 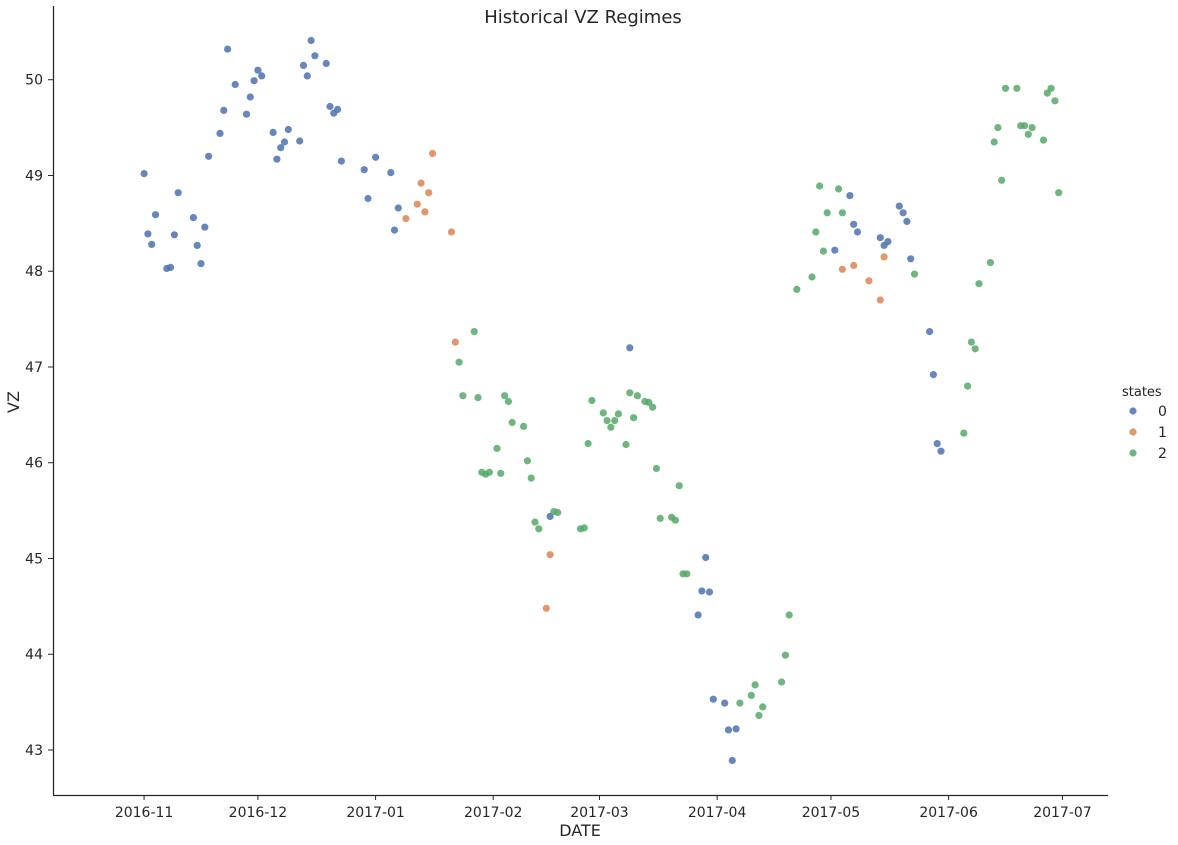 What do you see at coordinates (948, 813) in the screenshot?
I see `x-tick-label: 2017-06` at bounding box center [948, 813].